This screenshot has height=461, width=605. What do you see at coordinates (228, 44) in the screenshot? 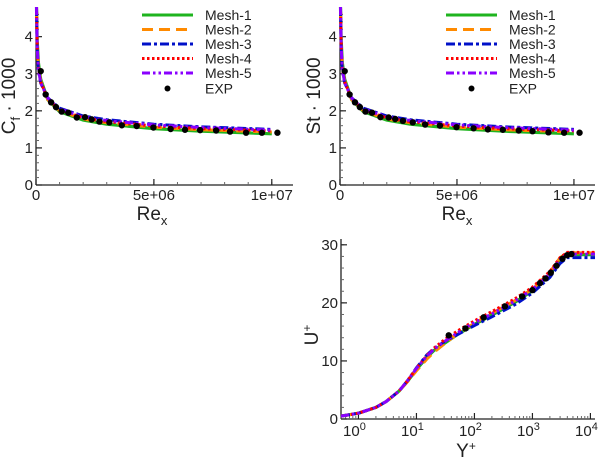
I see `legend-label: Mesh-3` at bounding box center [228, 44].